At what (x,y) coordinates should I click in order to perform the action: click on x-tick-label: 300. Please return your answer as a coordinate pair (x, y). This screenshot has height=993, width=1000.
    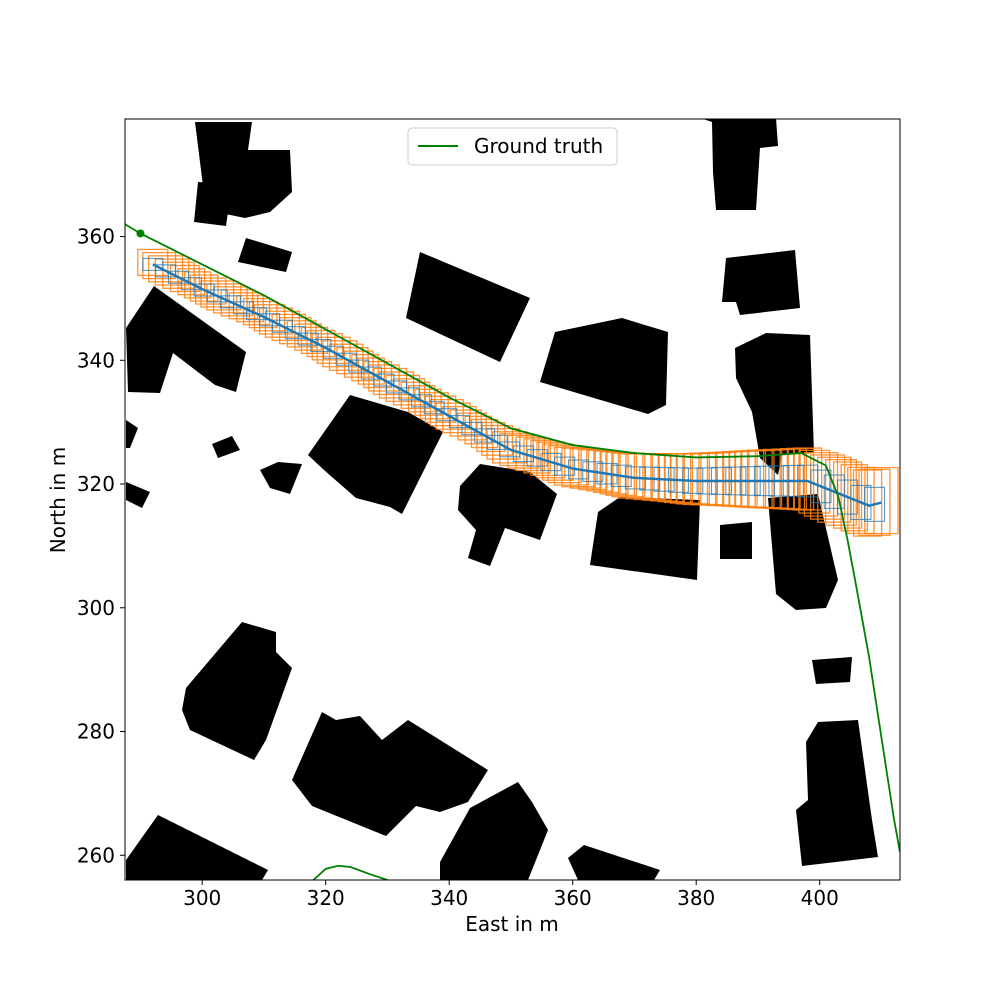
    Looking at the image, I should click on (202, 898).